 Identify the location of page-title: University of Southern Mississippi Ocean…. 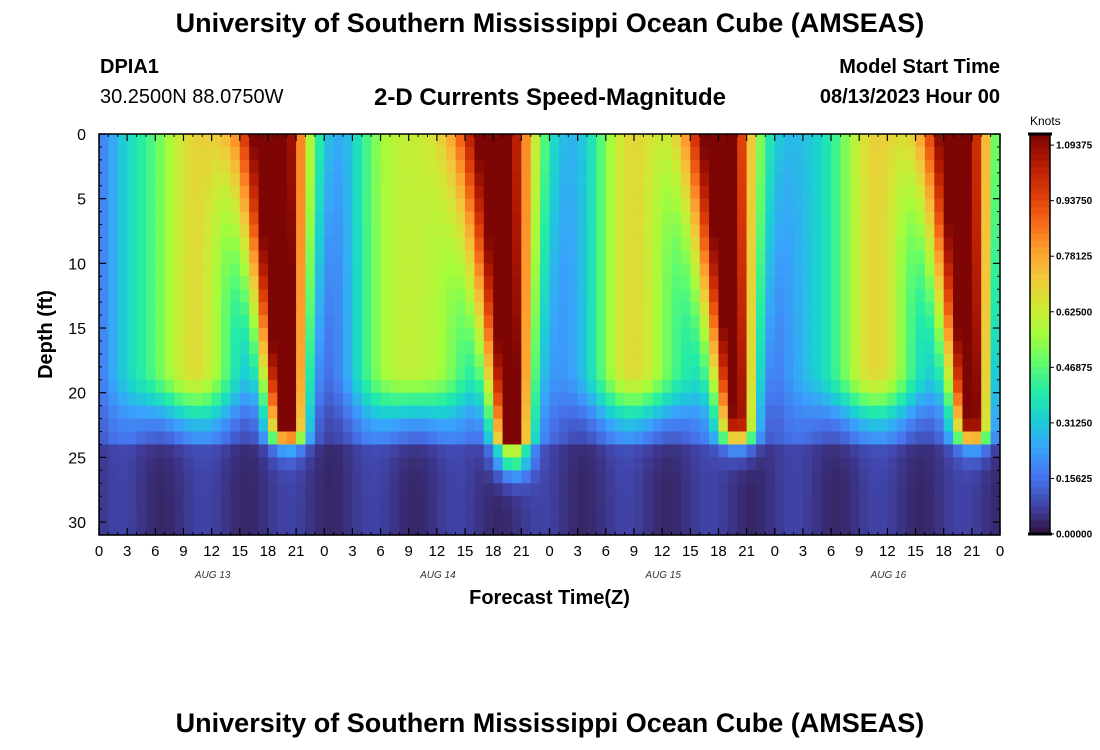
(550, 23).